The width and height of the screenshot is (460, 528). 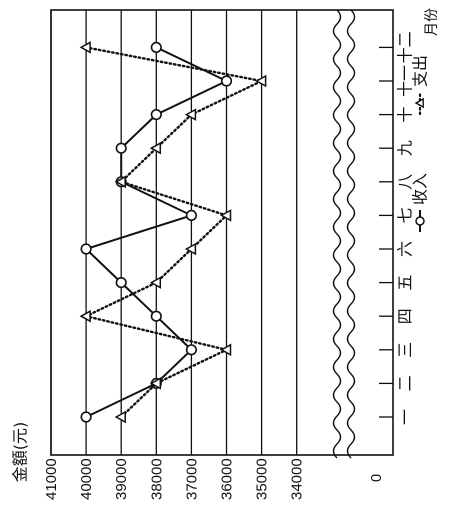 I want to click on legend-label: 支出, so click(x=420, y=71).